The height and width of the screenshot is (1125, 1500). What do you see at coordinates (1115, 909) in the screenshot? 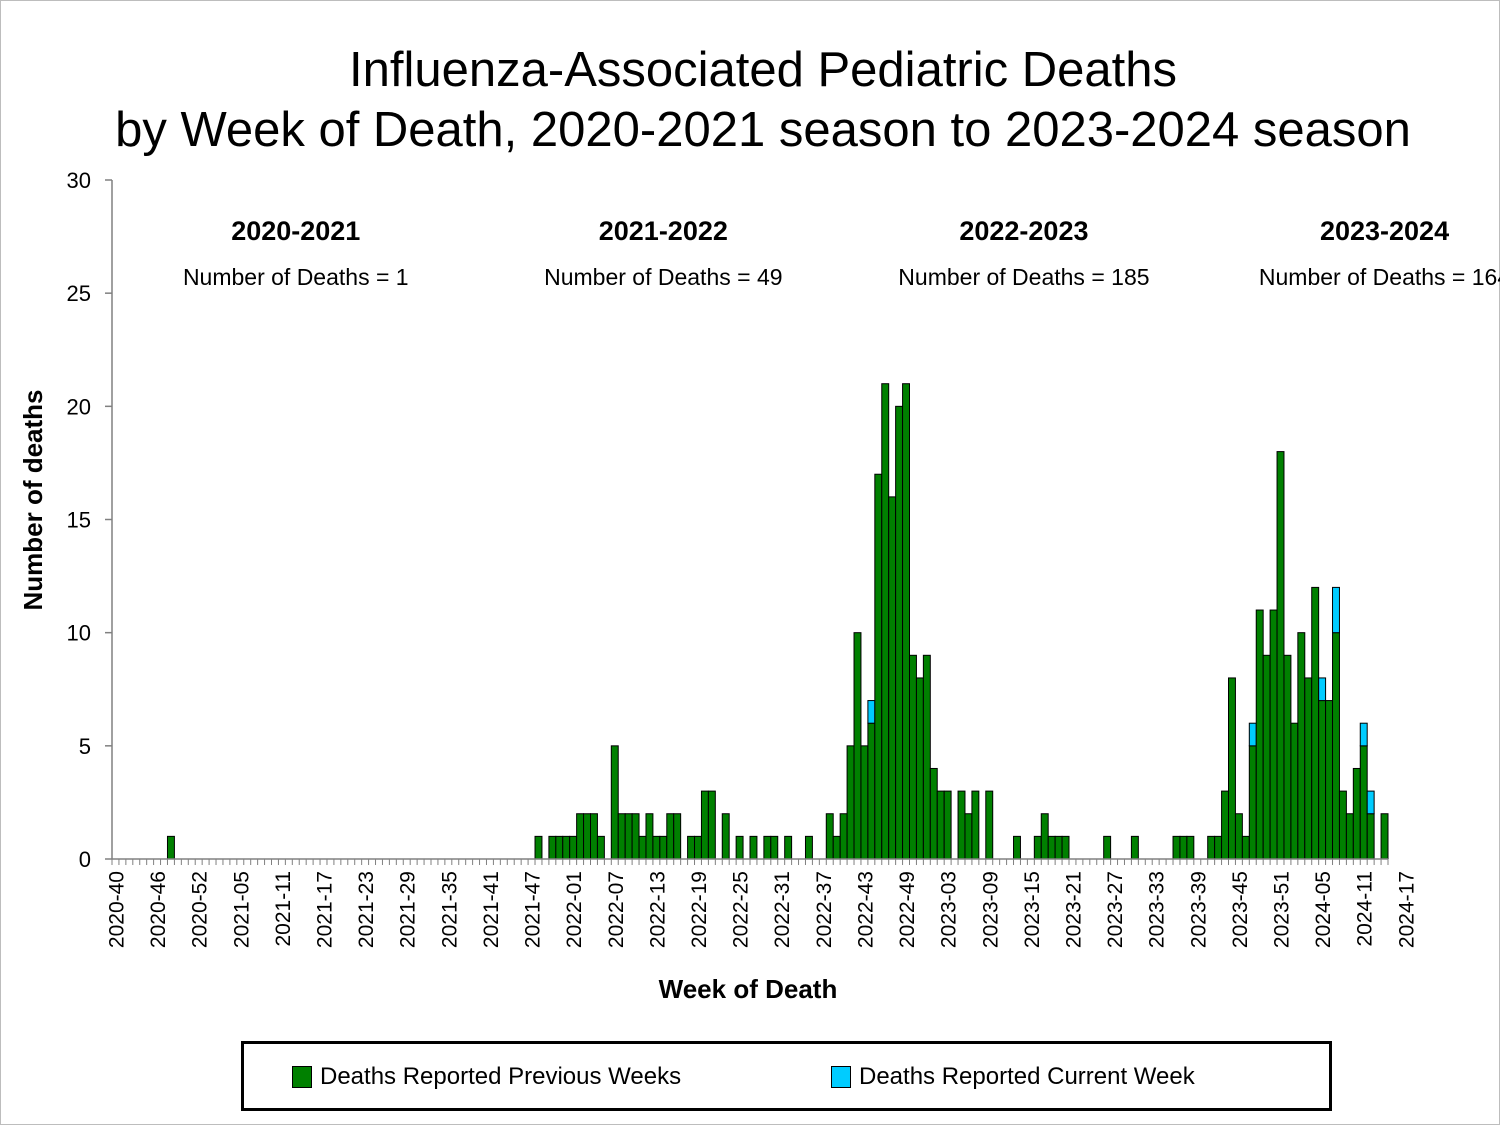
I see `x-tick-label: 2023-27` at bounding box center [1115, 909].